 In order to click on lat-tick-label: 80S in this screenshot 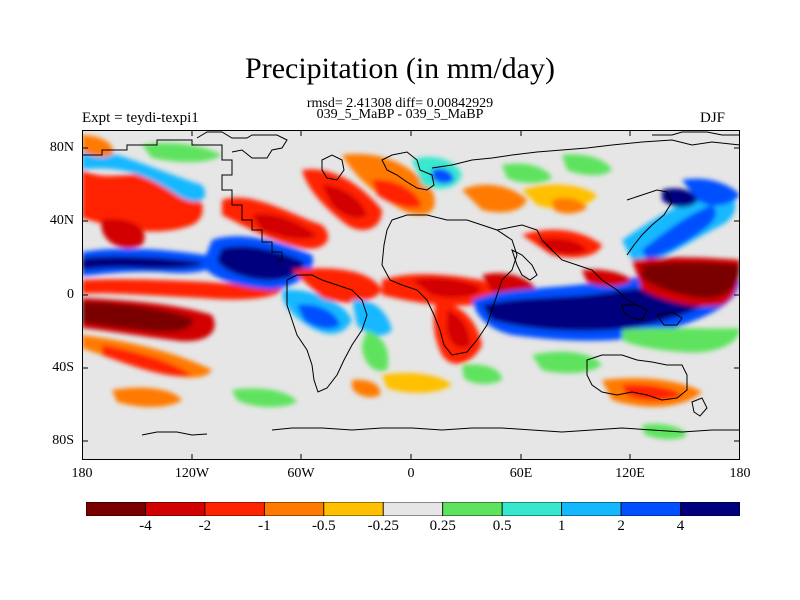, I will do `click(63, 440)`.